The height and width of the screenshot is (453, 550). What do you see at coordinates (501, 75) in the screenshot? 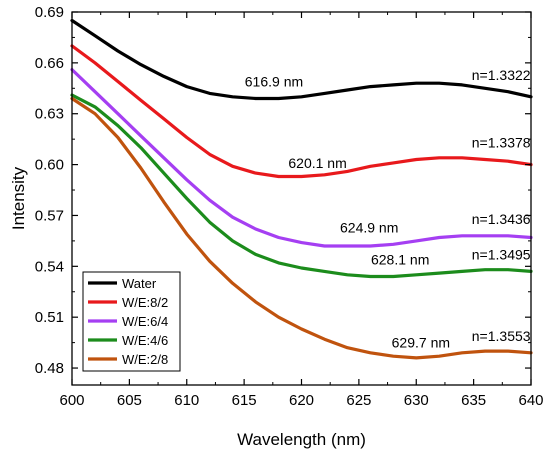
I see `annotation-label: n=1.3322` at bounding box center [501, 75].